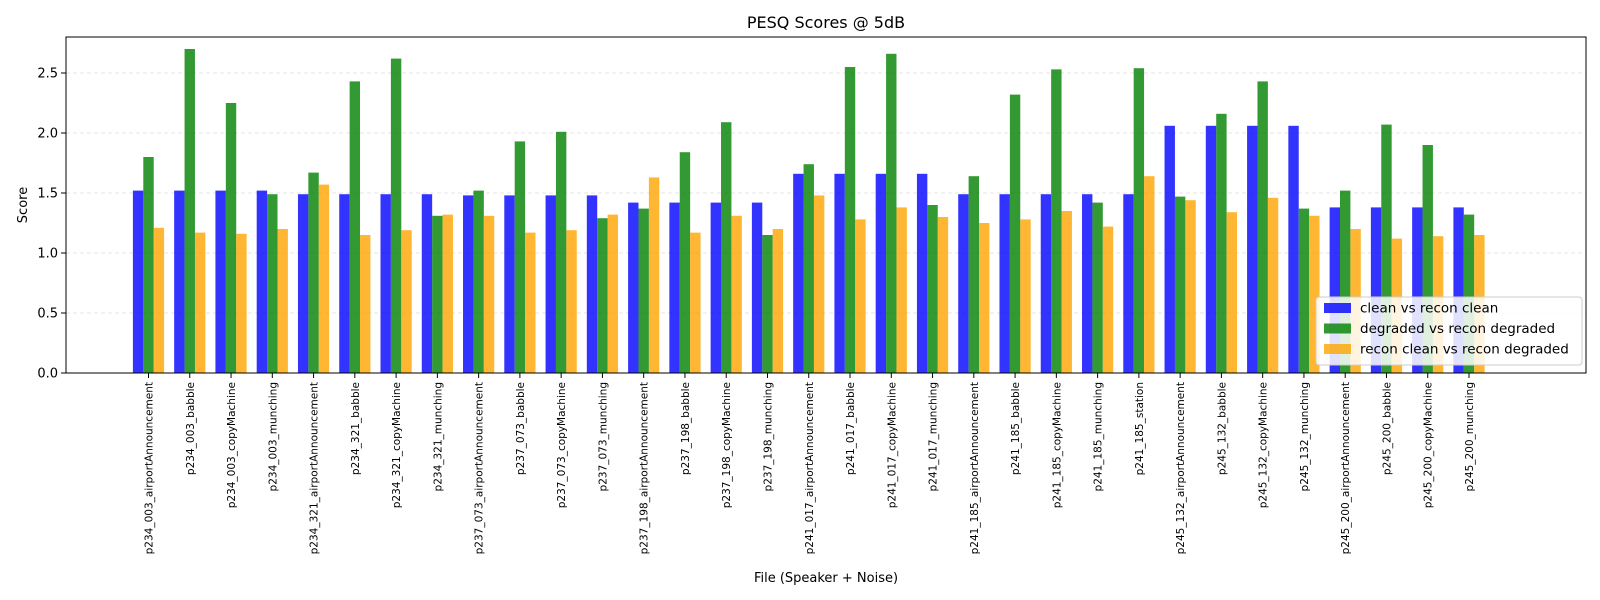 The image size is (1600, 600). I want to click on x-tick-label: p245_132_babble, so click(1222, 428).